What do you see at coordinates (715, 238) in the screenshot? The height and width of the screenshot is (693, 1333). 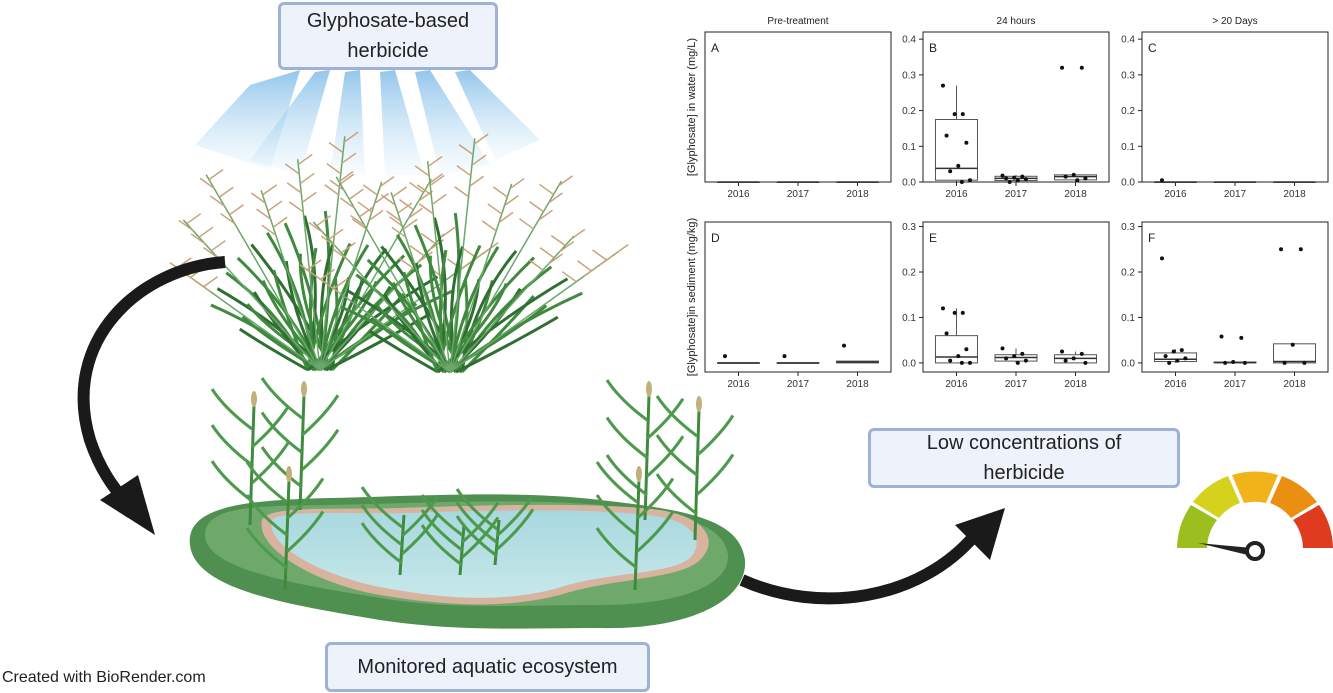 I see `panel-letter: D` at bounding box center [715, 238].